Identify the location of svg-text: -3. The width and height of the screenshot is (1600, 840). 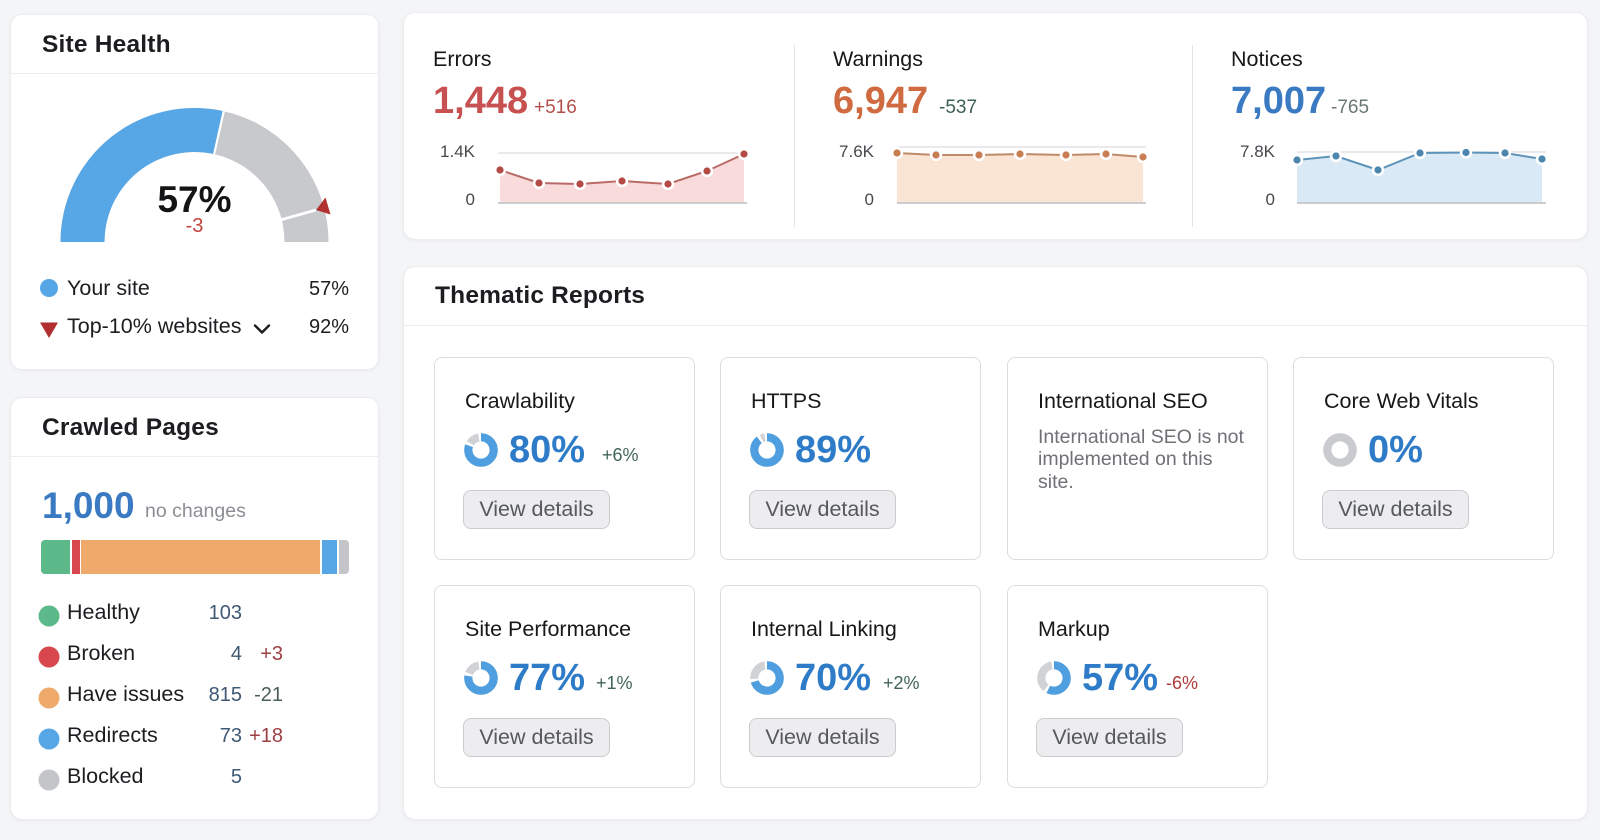
(195, 226).